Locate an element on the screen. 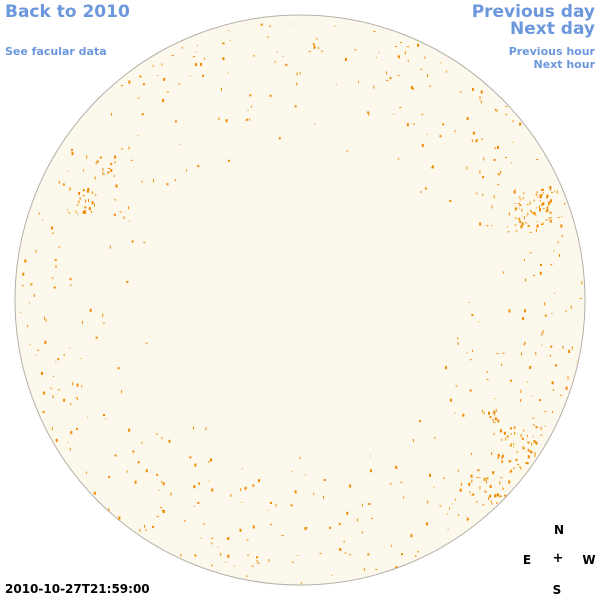  next-day-link: Next day is located at coordinates (552, 29).